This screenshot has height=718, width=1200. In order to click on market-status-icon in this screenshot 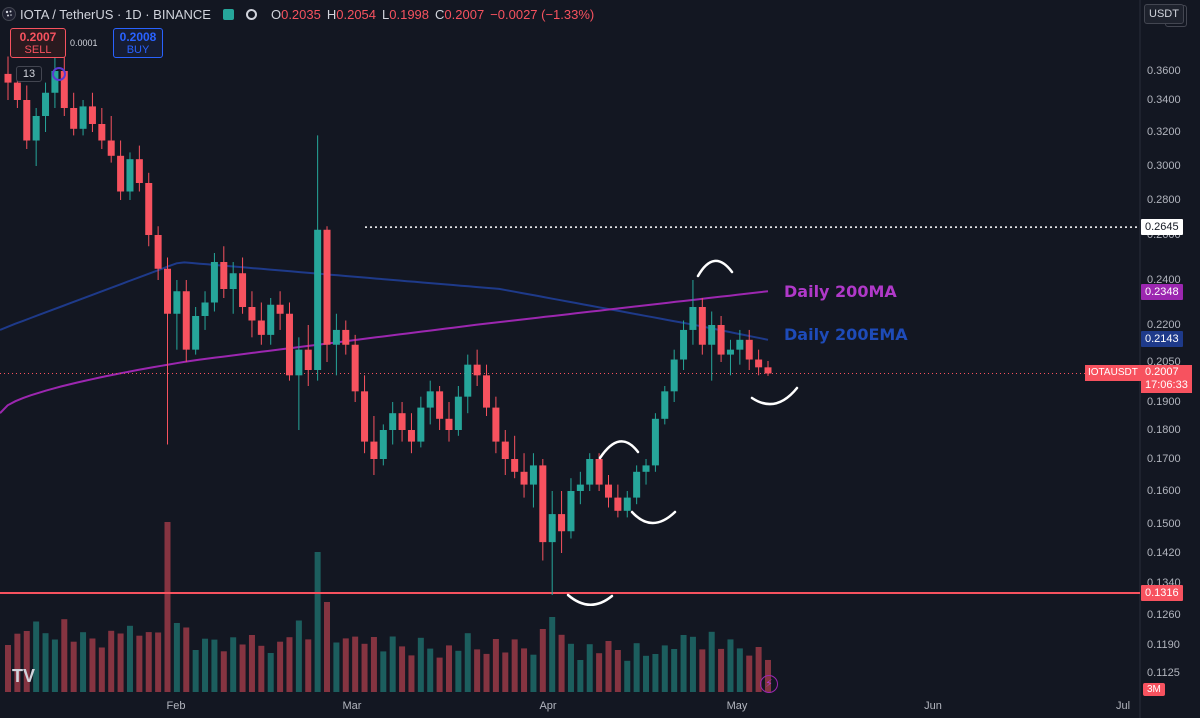, I will do `click(228, 14)`.